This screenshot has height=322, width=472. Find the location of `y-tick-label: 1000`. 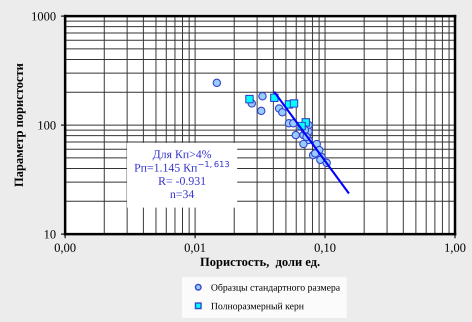

y-tick-label: 1000 is located at coordinates (44, 16).